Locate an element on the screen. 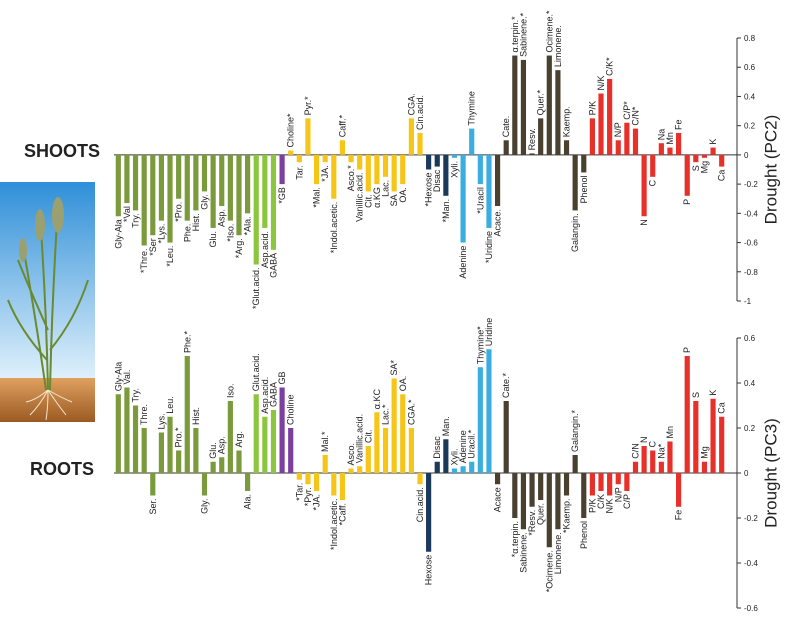 The height and width of the screenshot is (626, 787). bar-label: C is located at coordinates (653, 182).